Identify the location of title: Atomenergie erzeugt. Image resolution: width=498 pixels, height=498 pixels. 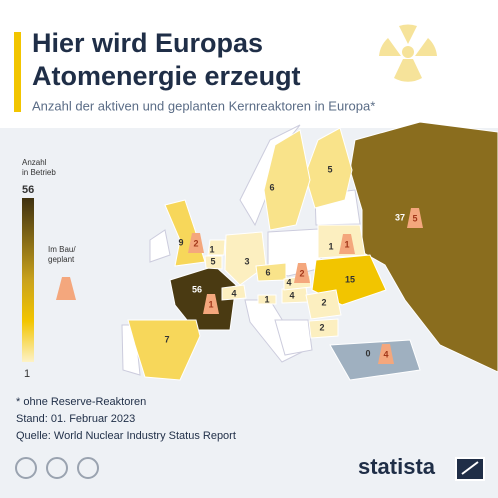
(166, 76).